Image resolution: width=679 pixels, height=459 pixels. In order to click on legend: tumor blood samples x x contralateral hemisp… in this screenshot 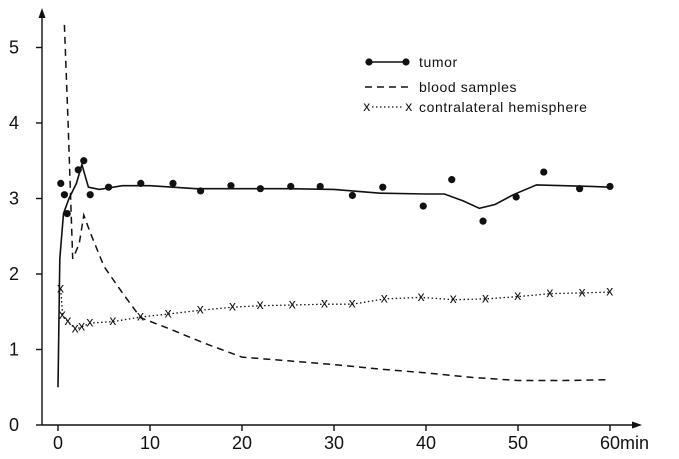, I will do `click(475, 84)`.